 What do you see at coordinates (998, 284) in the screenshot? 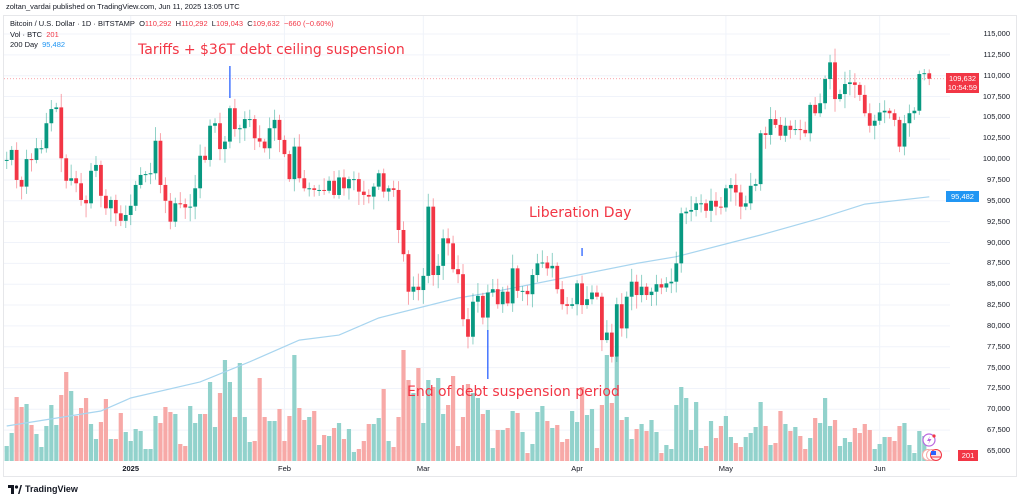
I see `price-tick-label: 85,000` at bounding box center [998, 284].